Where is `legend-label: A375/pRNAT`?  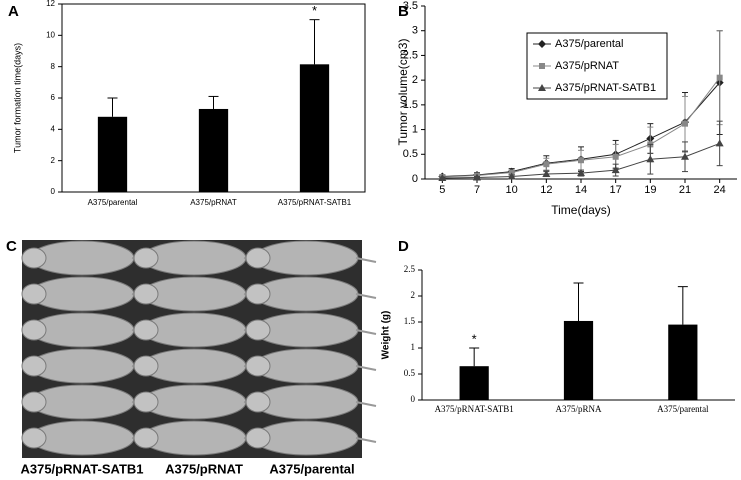
legend-label: A375/pRNAT is located at coordinates (587, 66).